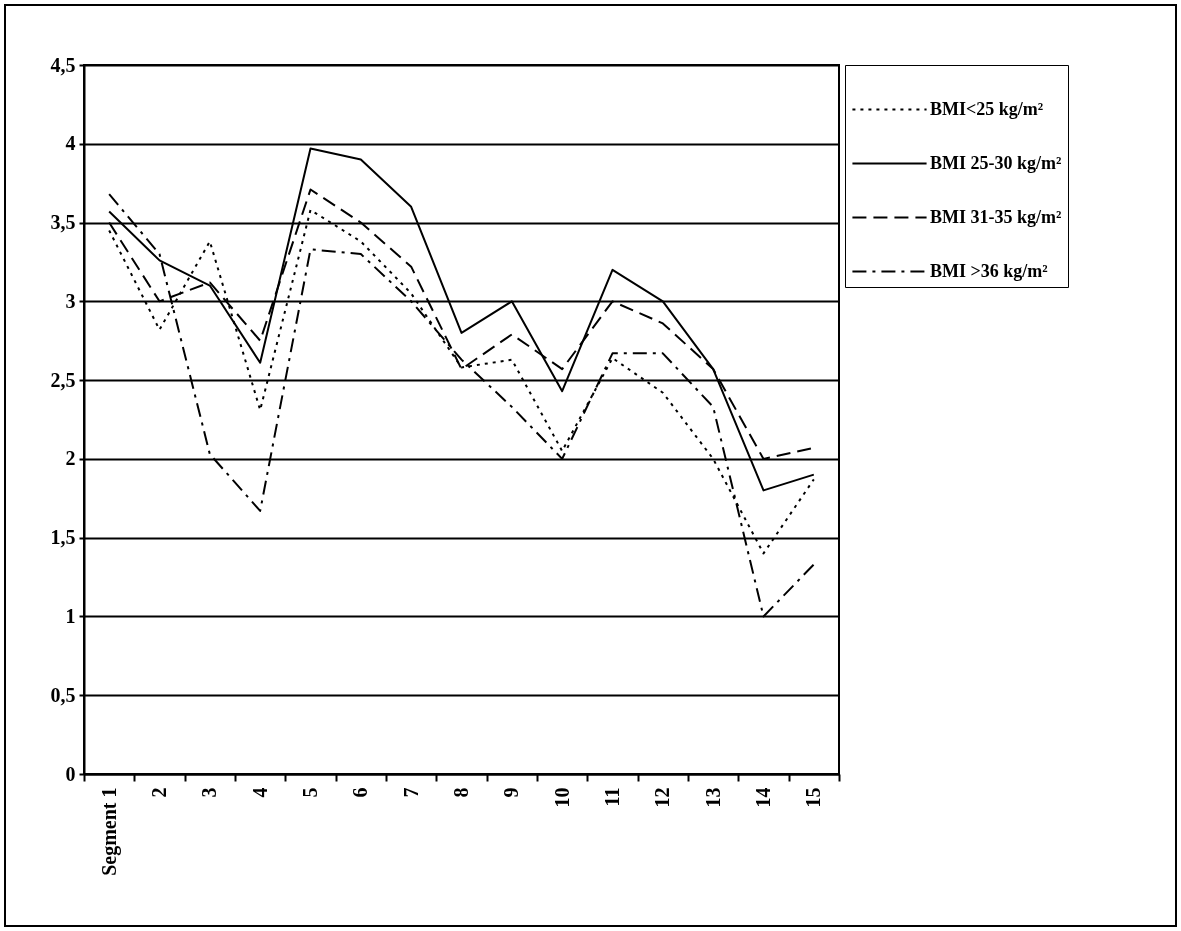  What do you see at coordinates (989, 270) in the screenshot?
I see `legend-label: BMI >36 kg/m²` at bounding box center [989, 270].